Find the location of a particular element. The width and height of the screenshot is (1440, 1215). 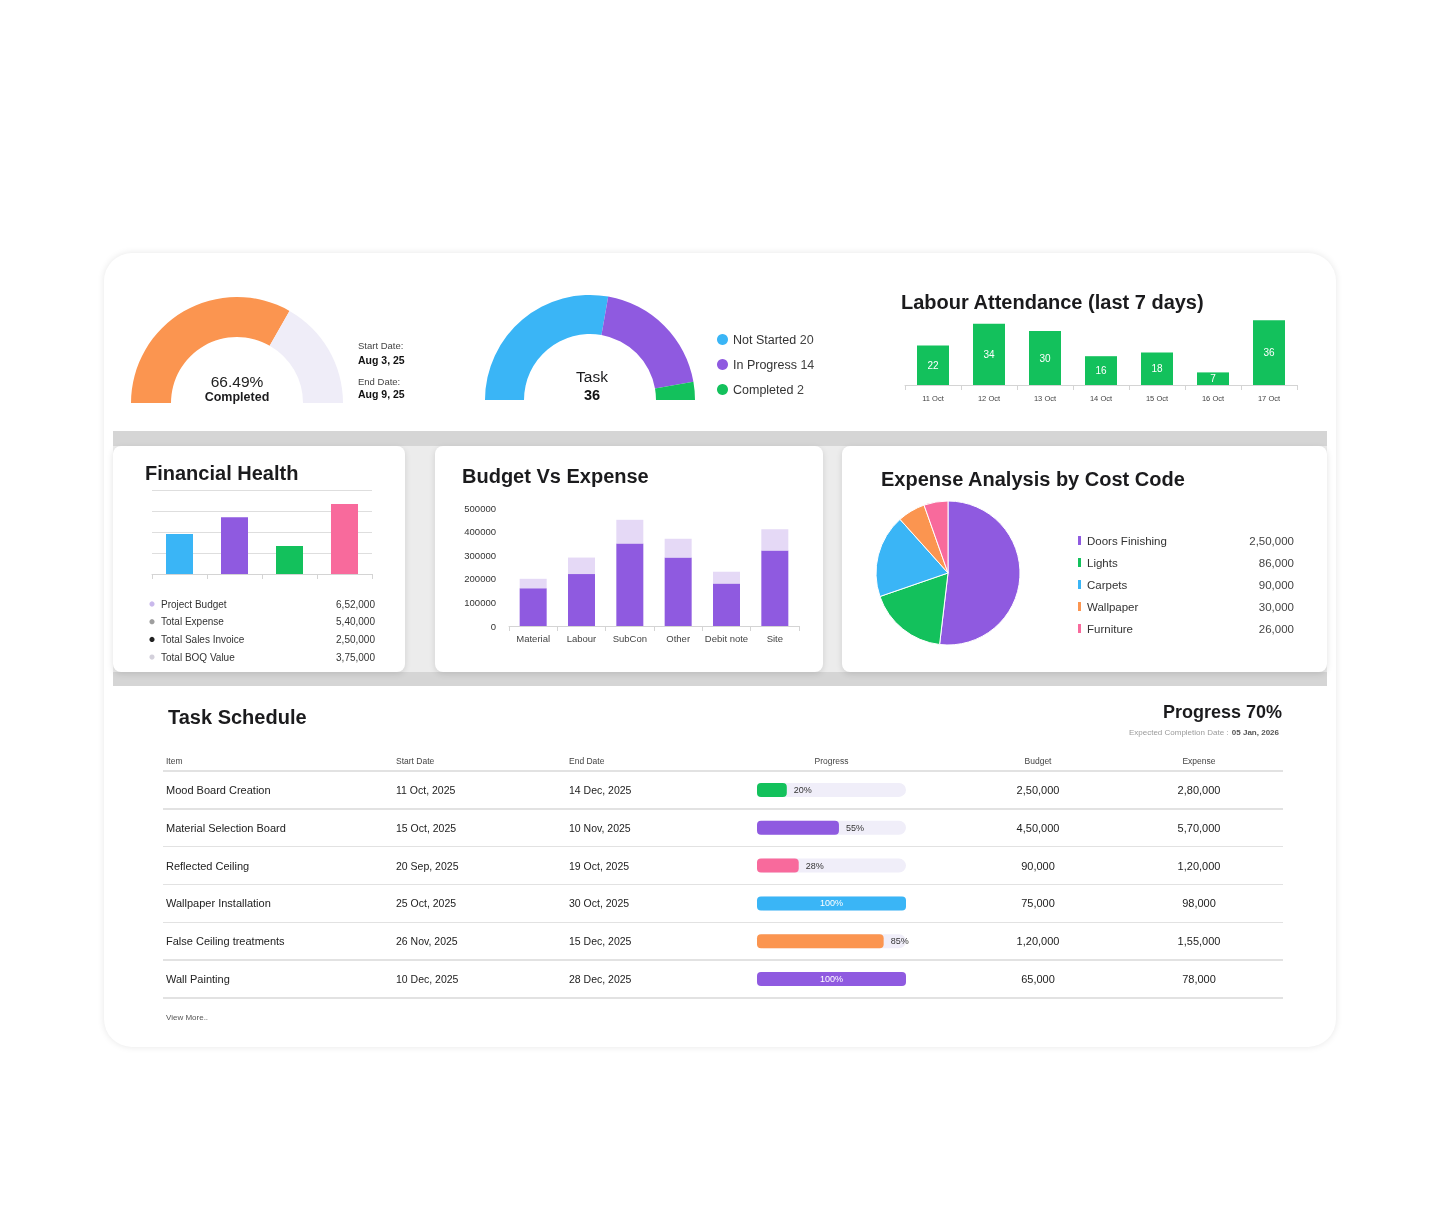

data-label: 28% is located at coordinates (814, 865).